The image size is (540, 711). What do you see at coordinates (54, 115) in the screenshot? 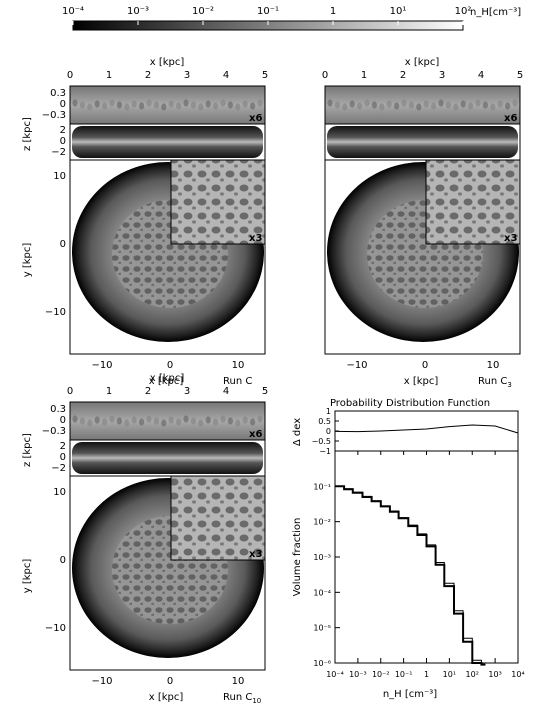
I see `inset-z-tick-label: −0.3` at bounding box center [54, 115].